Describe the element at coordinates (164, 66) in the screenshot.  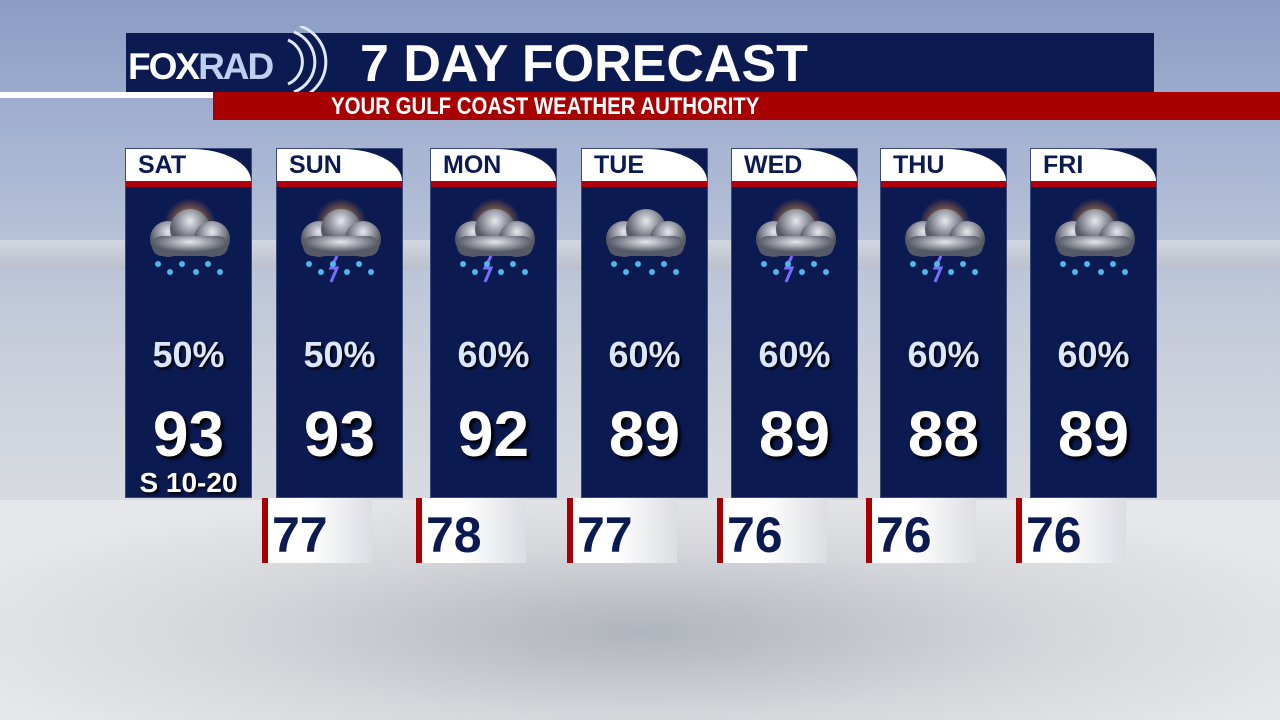
I see `logo-fox: FOX` at that location.